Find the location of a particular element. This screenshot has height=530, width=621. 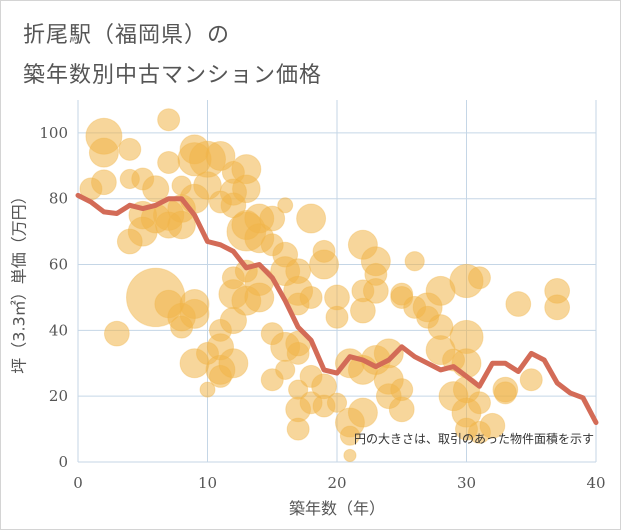

x-tick-label: 30 is located at coordinates (466, 483).